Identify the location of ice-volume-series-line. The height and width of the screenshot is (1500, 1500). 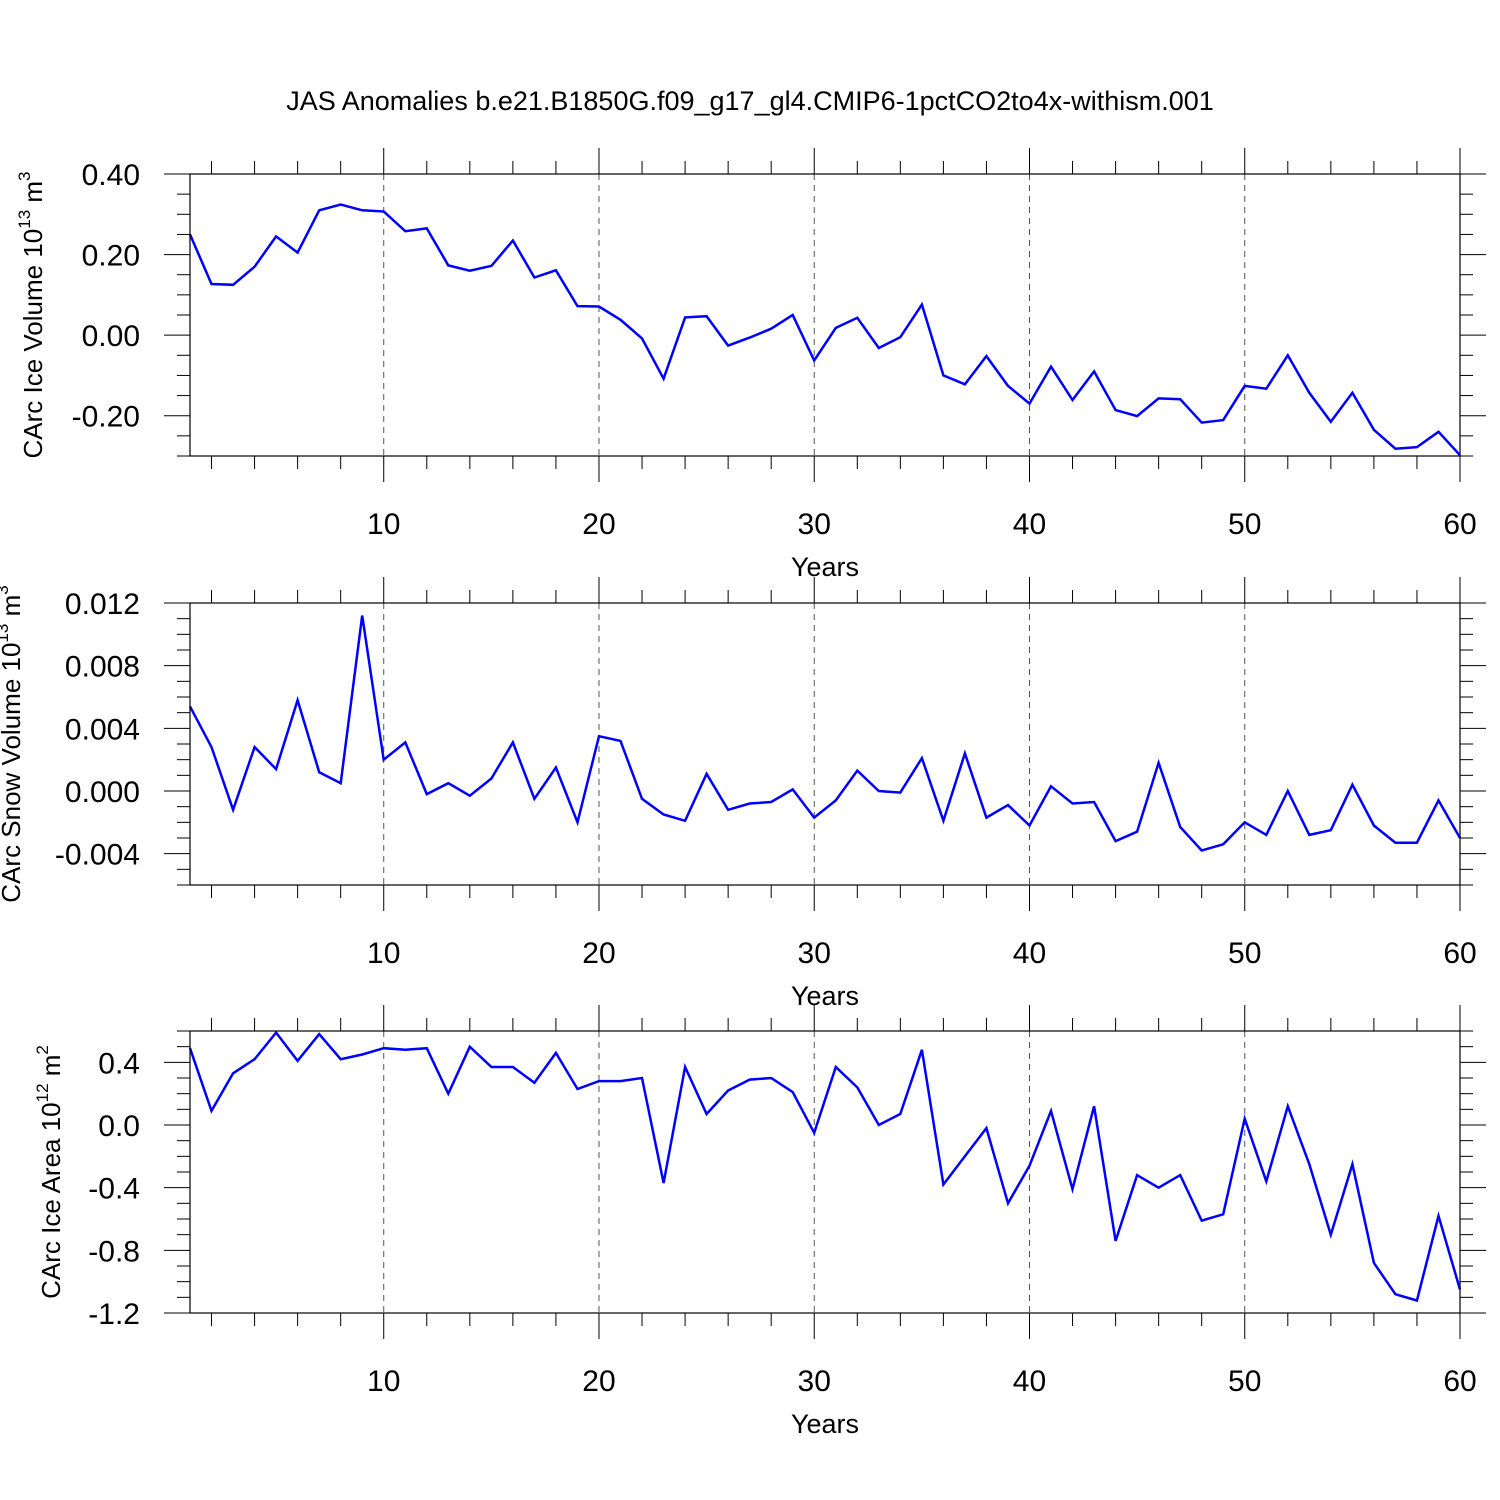
(824, 330).